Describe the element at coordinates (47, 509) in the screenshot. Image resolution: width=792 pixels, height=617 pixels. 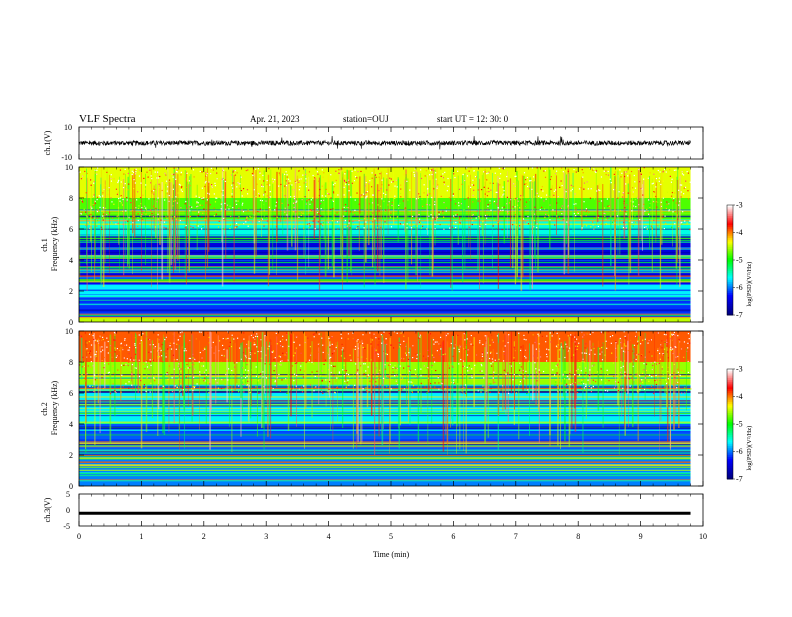
I see `ch3-waveform-ylabel: ch.3(V)` at that location.